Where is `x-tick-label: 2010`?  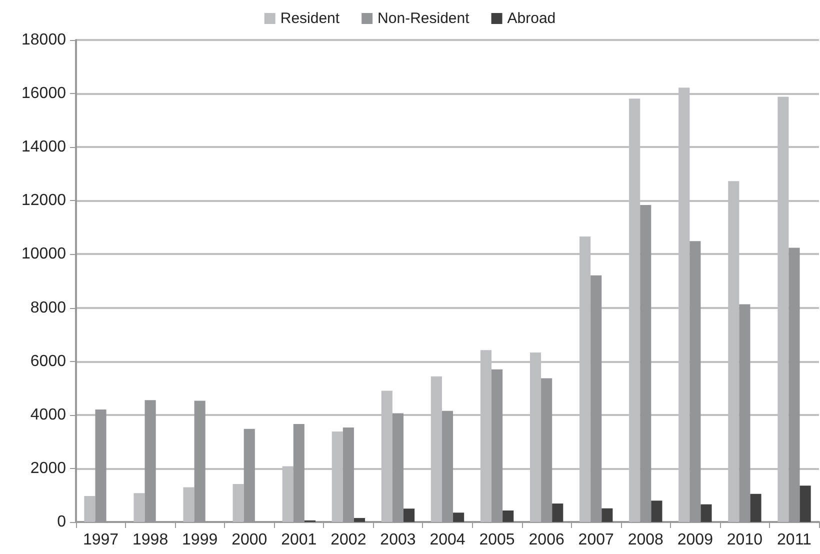
x-tick-label: 2010 is located at coordinates (744, 540).